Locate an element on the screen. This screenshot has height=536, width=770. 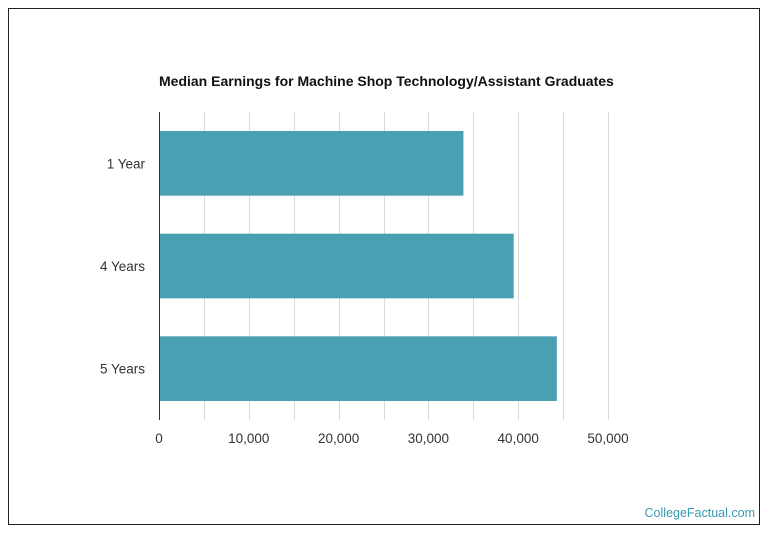
y-tick-label: 4 Years is located at coordinates (122, 266).